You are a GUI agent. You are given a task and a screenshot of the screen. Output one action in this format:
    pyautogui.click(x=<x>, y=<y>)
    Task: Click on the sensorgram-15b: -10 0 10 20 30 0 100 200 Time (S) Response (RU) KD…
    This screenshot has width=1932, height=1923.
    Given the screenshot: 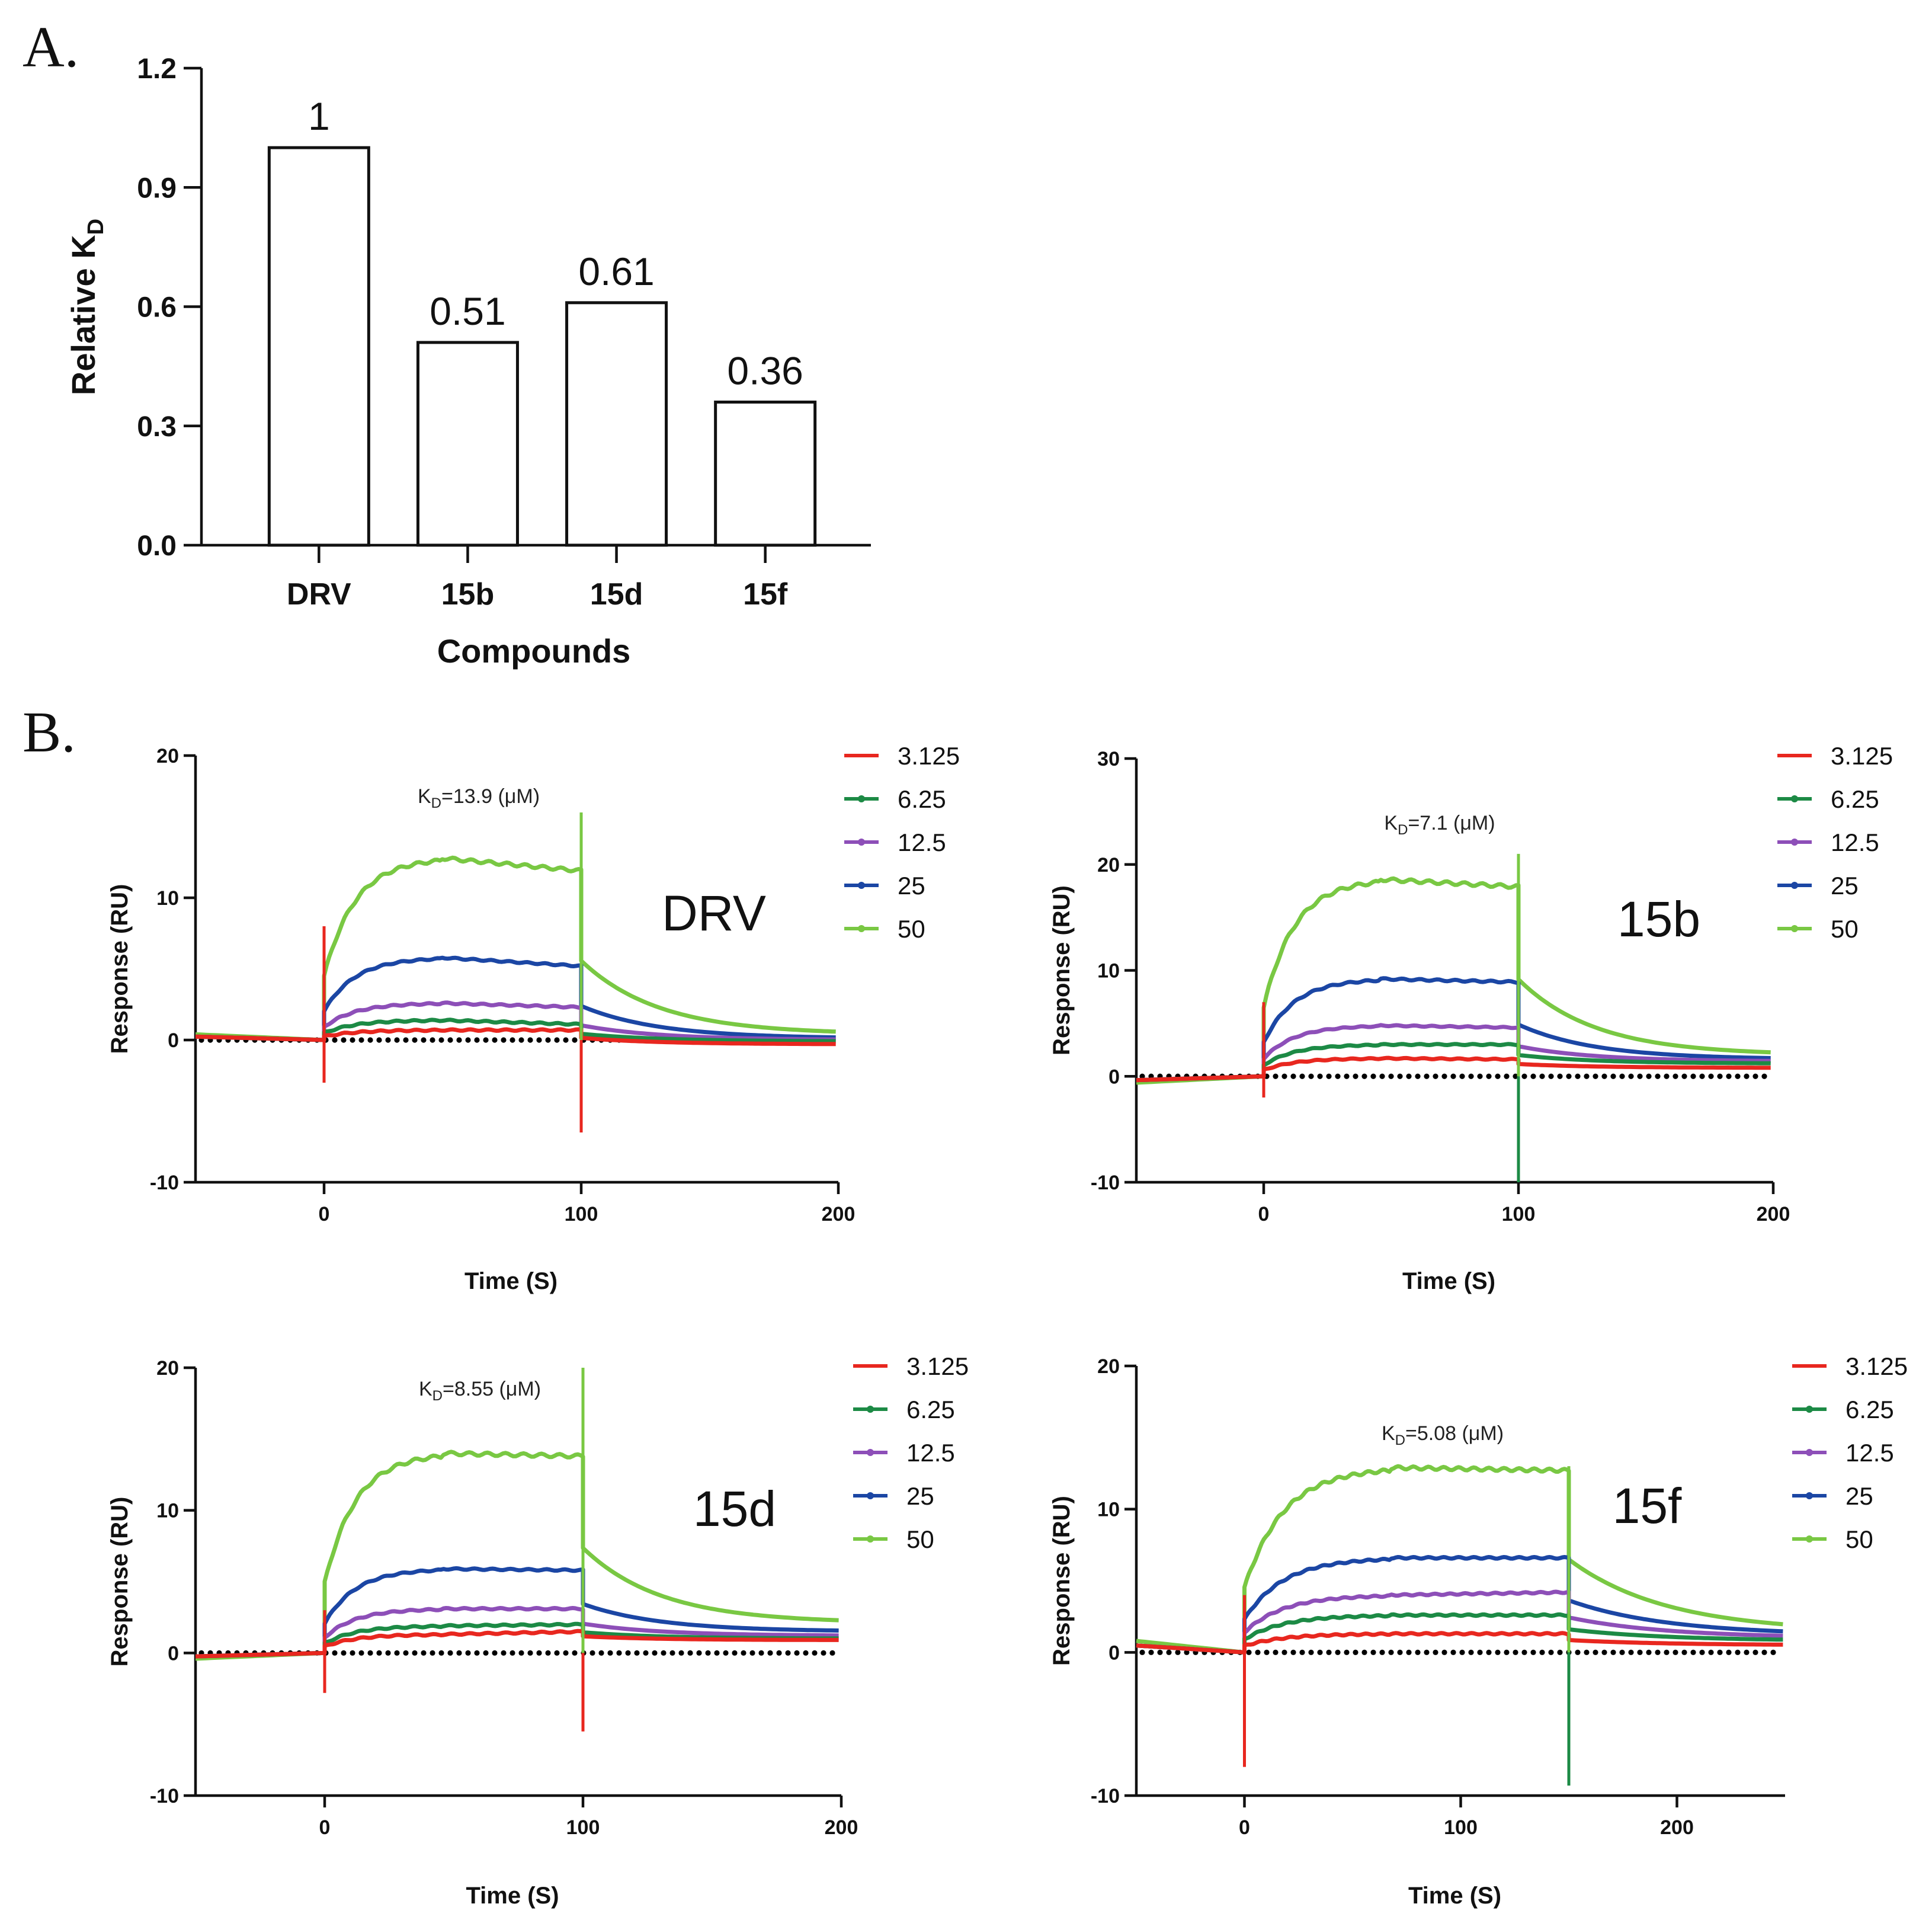 What is the action you would take?
    pyautogui.click(x=1471, y=1018)
    